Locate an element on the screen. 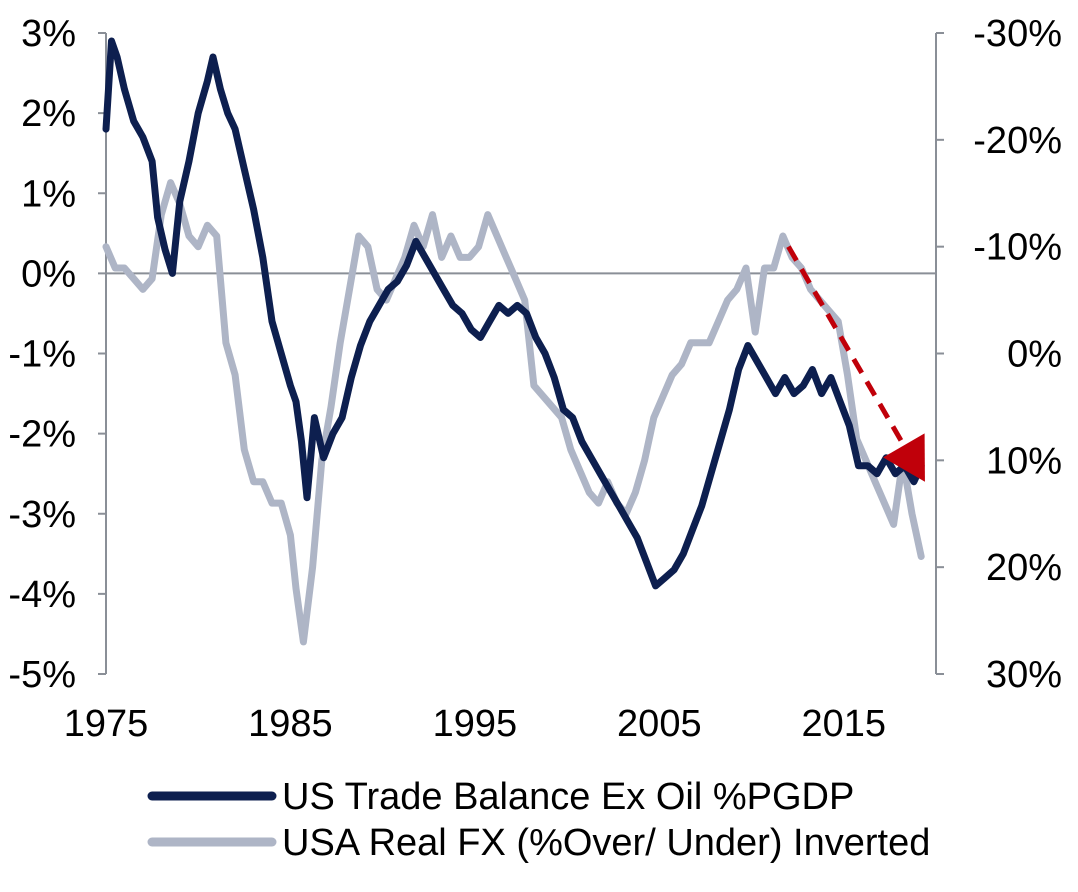 This screenshot has height=892, width=1078. left-tick-label: -1% is located at coordinates (42, 355).